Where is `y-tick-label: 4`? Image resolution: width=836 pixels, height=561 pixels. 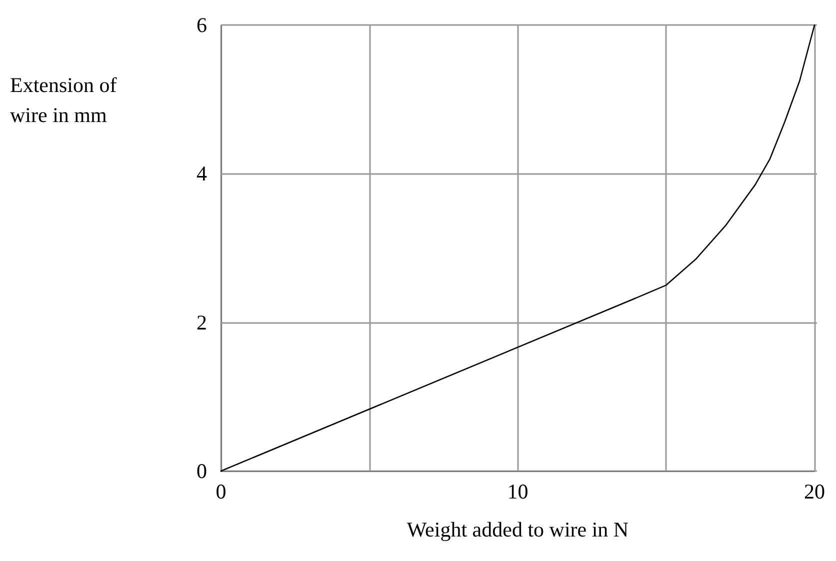
y-tick-label: 4 is located at coordinates (202, 174).